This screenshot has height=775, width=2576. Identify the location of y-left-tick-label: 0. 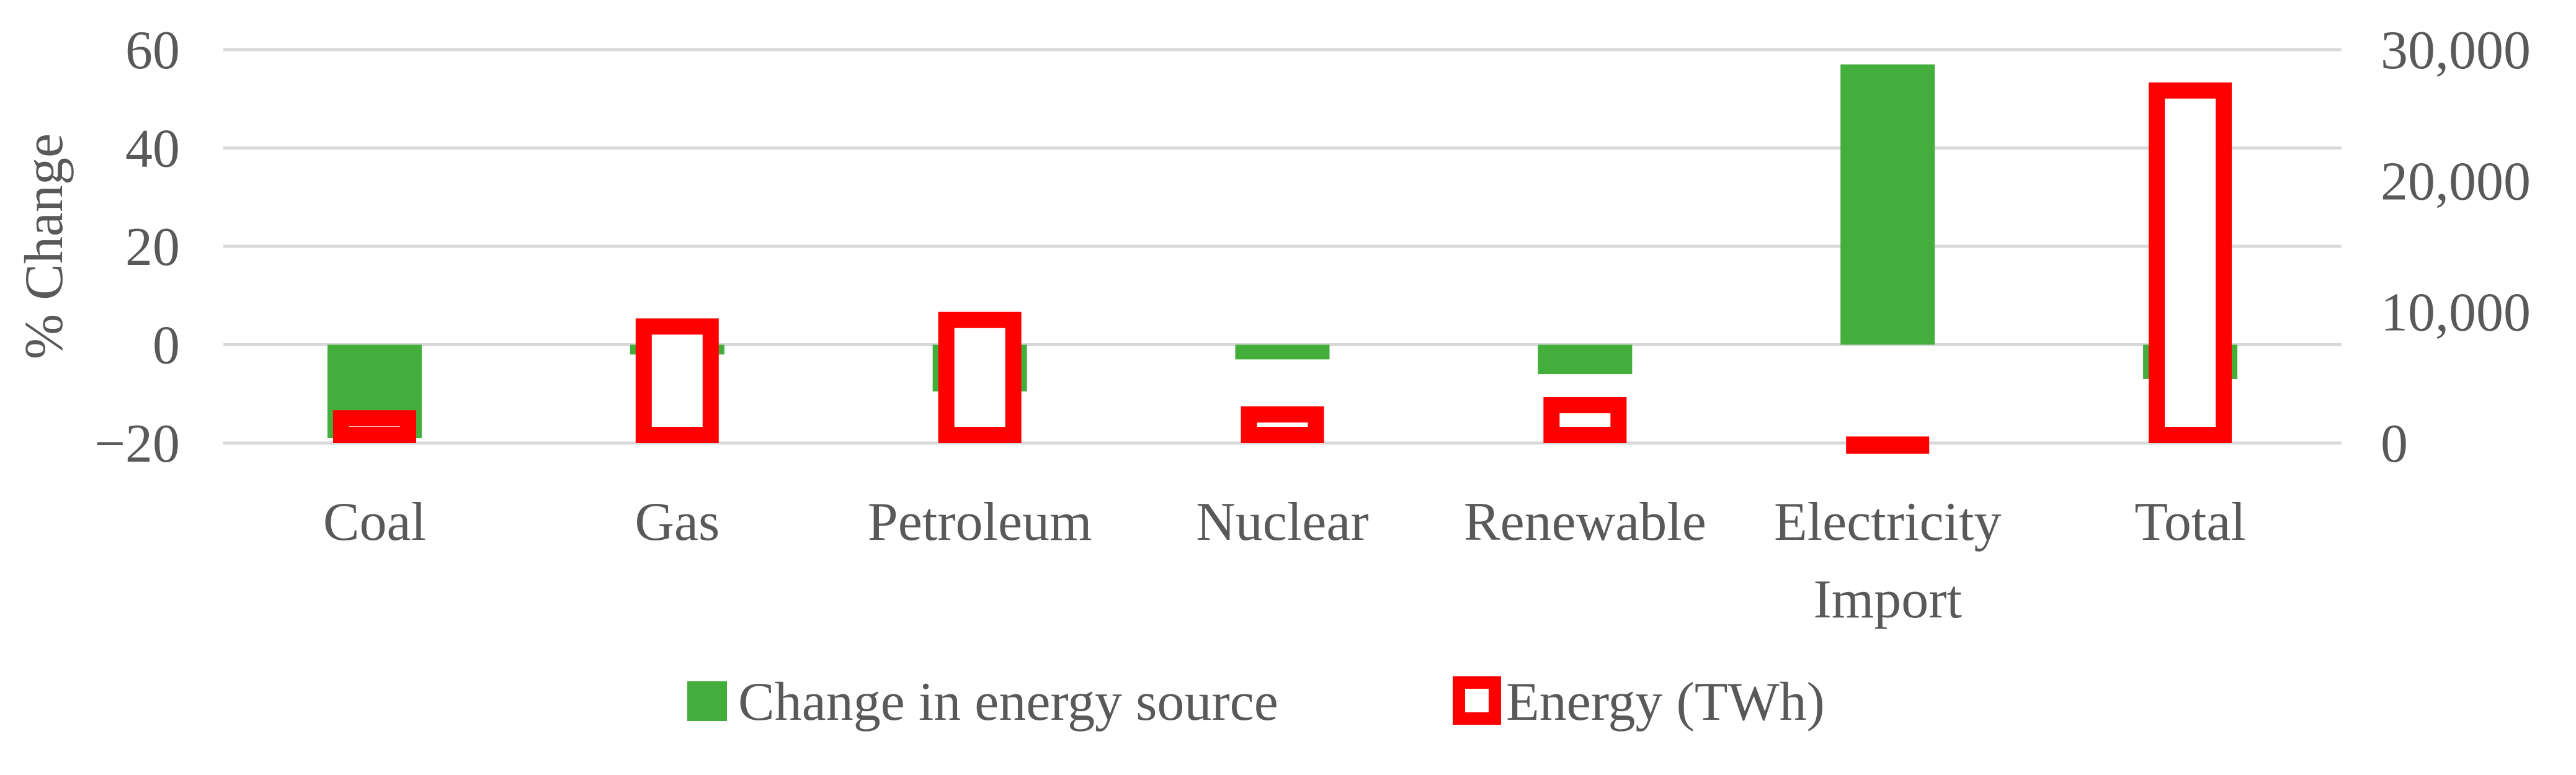
(167, 346).